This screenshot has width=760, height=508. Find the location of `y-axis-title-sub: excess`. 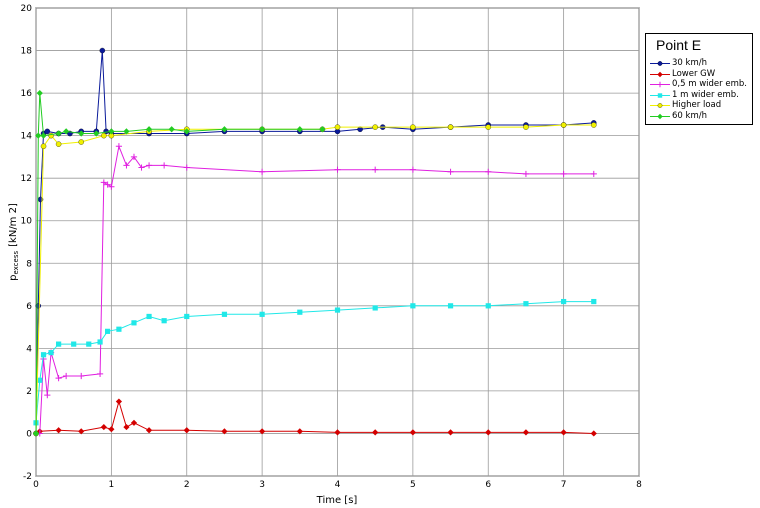

y-axis-title-sub: excess is located at coordinates (16, 263).